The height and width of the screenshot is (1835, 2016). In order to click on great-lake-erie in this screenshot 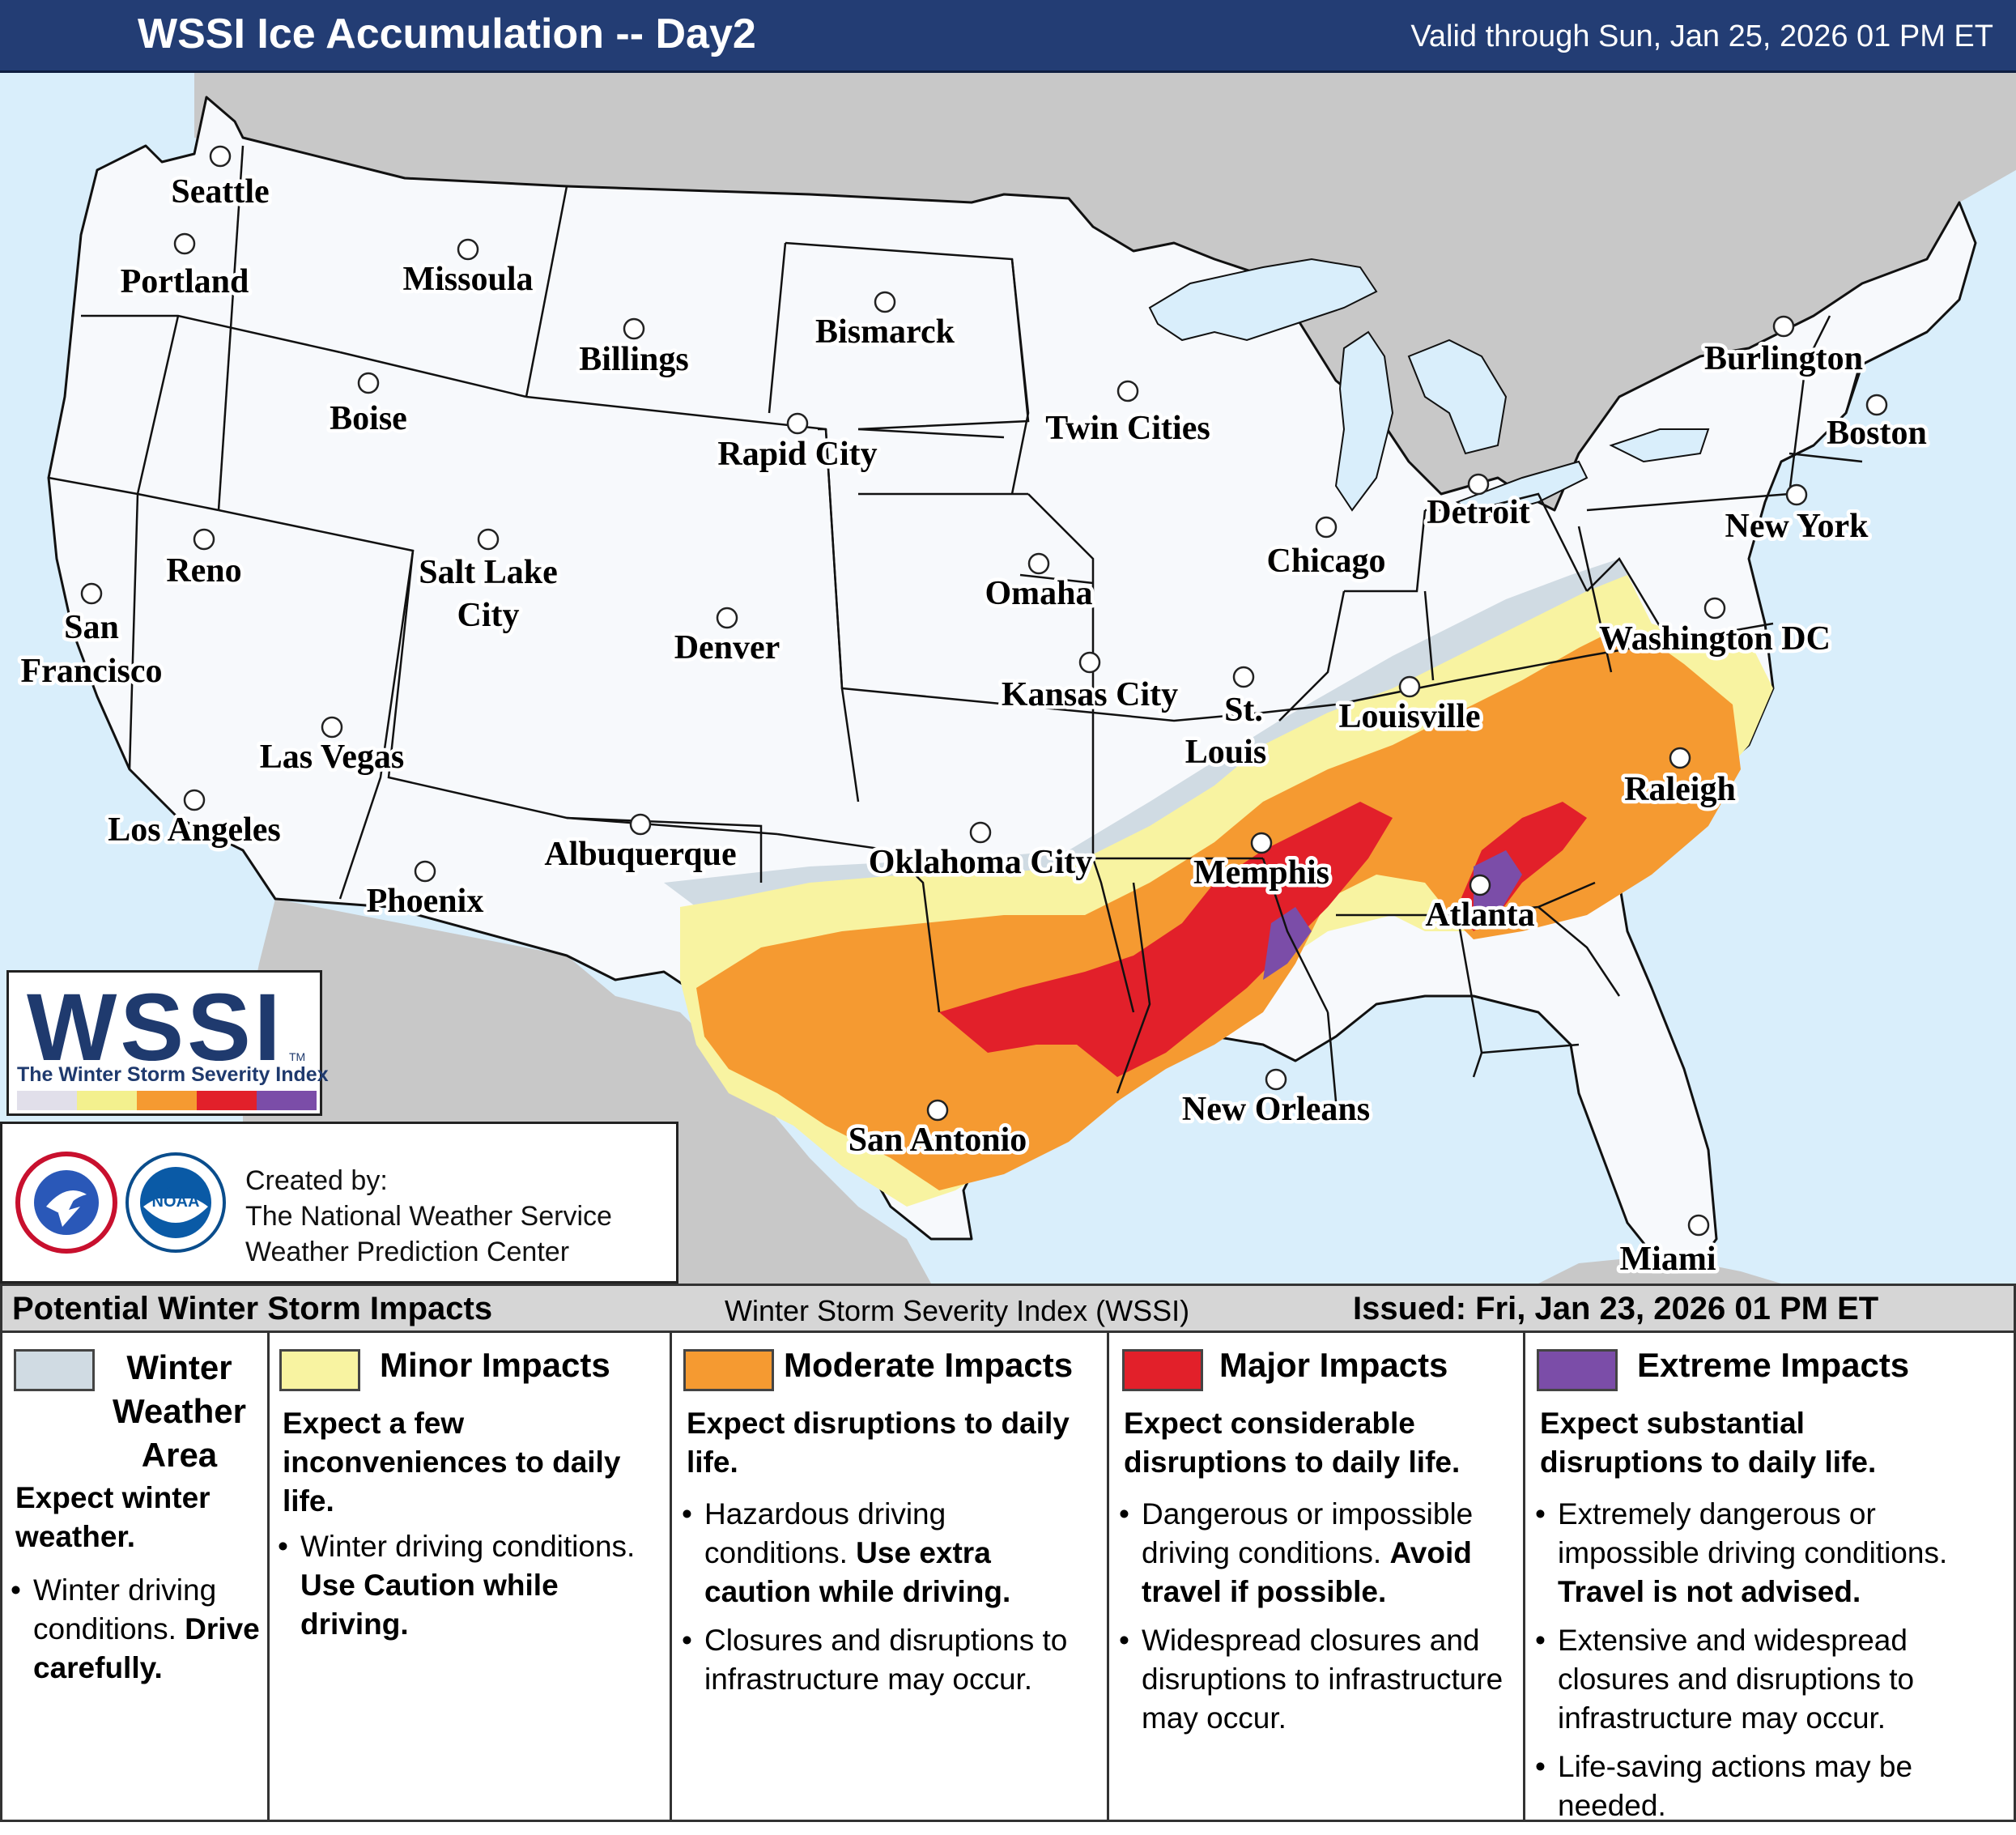, I will do `click(1522, 490)`.